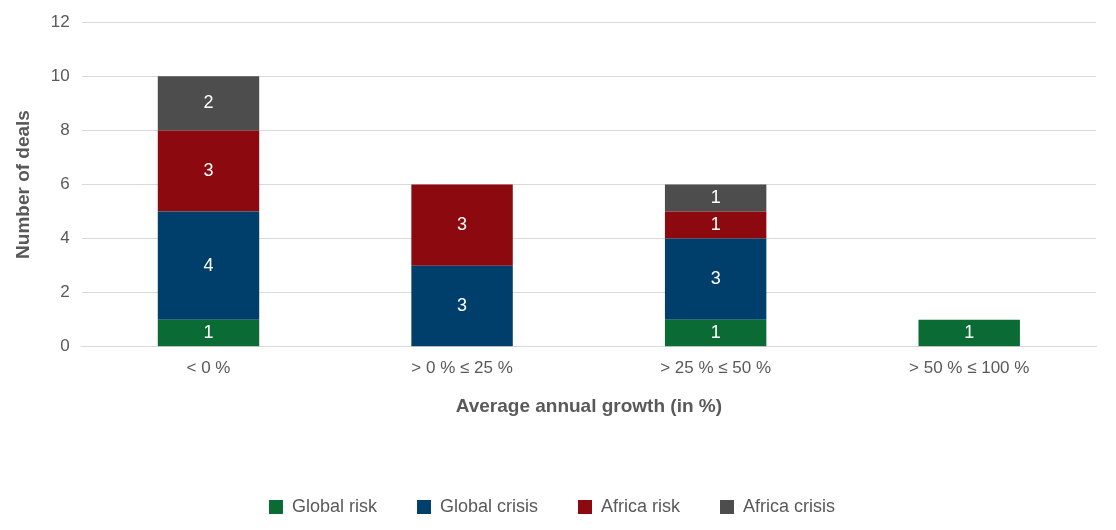 The width and height of the screenshot is (1116, 530). Describe the element at coordinates (65, 184) in the screenshot. I see `y-tick-label: 6` at that location.